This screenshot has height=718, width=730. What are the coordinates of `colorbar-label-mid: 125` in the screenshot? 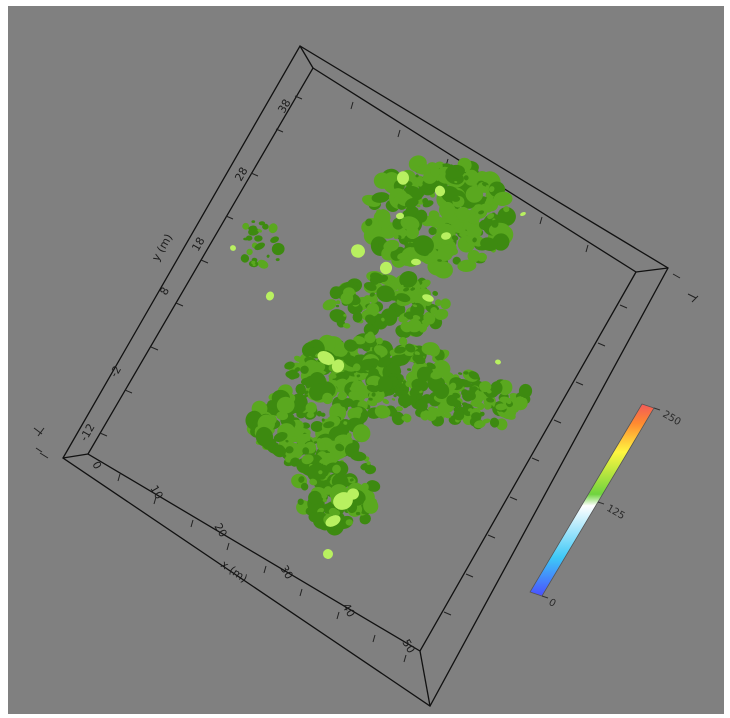 It's located at (616, 512).